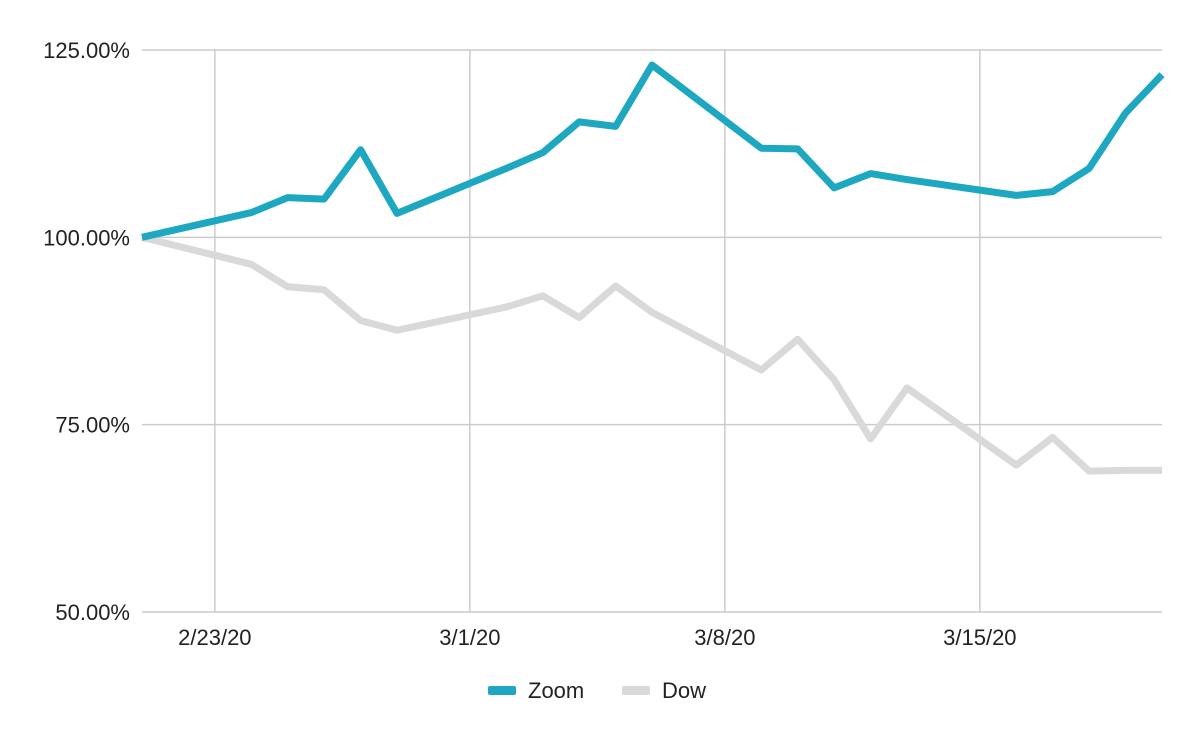  Describe the element at coordinates (469, 637) in the screenshot. I see `x-tick-label: 3/1/20` at that location.